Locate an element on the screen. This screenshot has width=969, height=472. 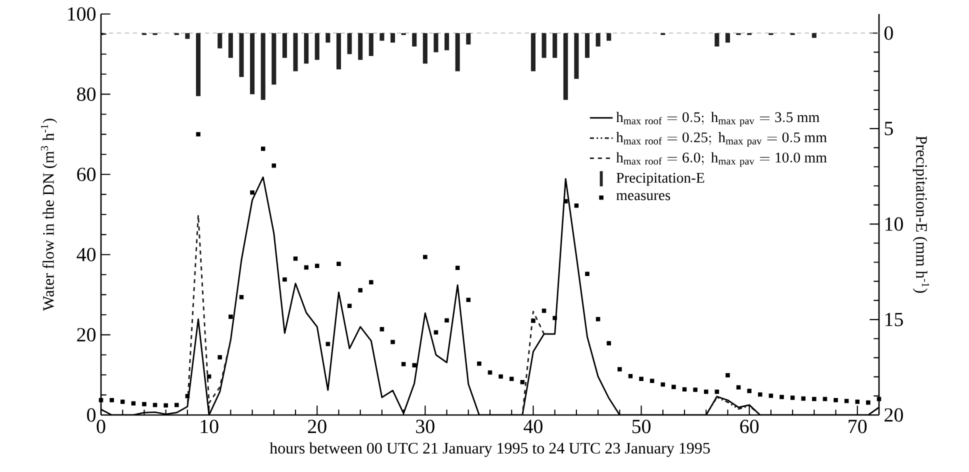
legend-label: $\mathrm{h_{max\ roof}=0.25;\ h_{max\ pav}=0.5\ mm}$ is located at coordinates (721, 139).